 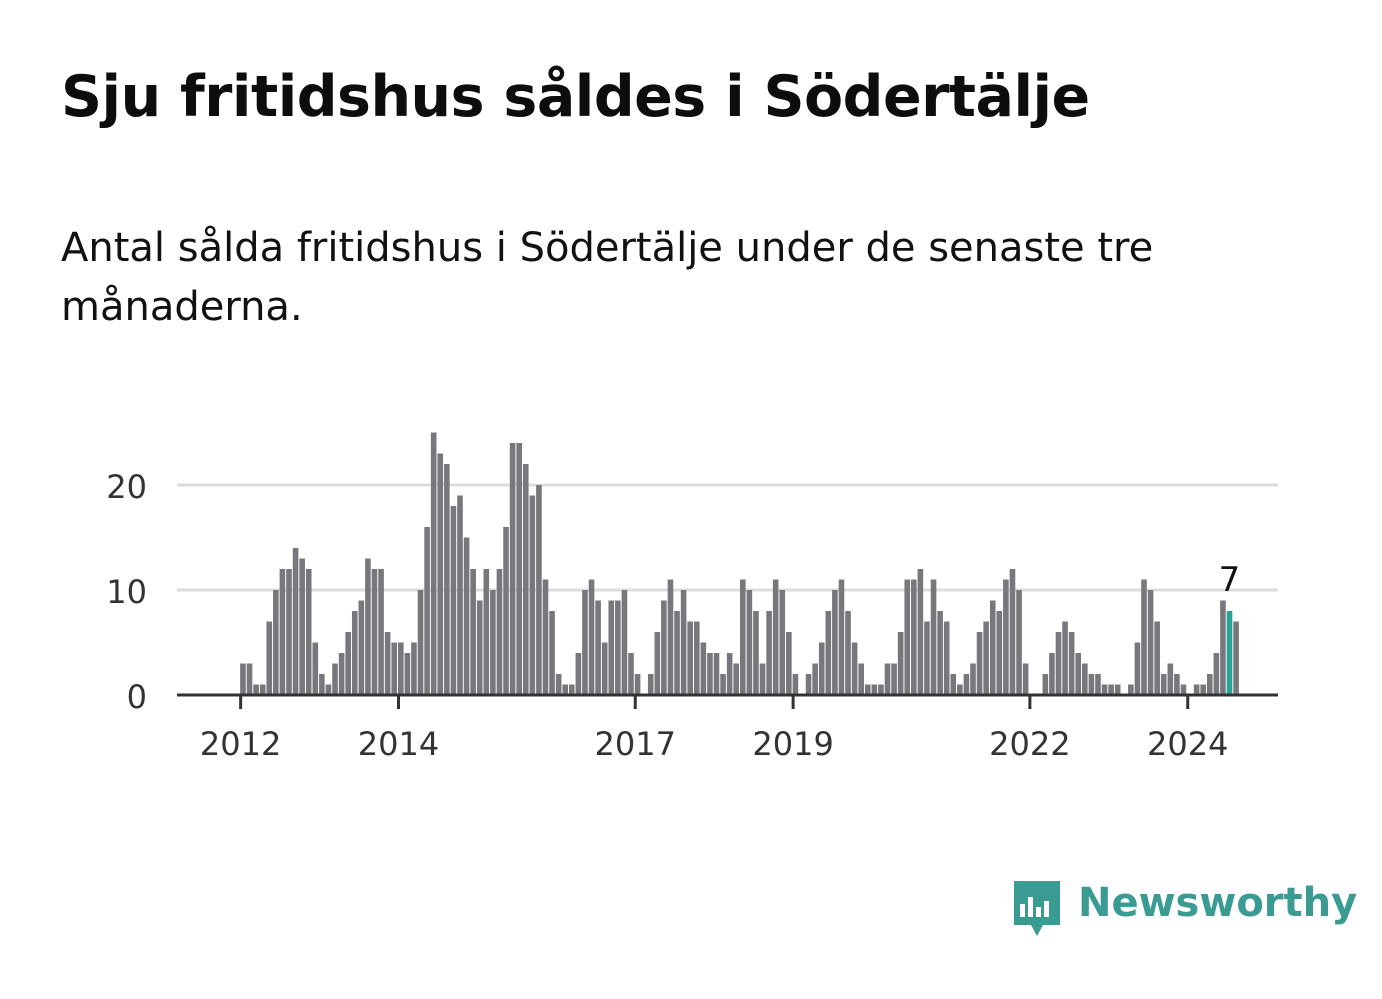 I want to click on x-tick-label: 2022, so click(x=1029, y=744).